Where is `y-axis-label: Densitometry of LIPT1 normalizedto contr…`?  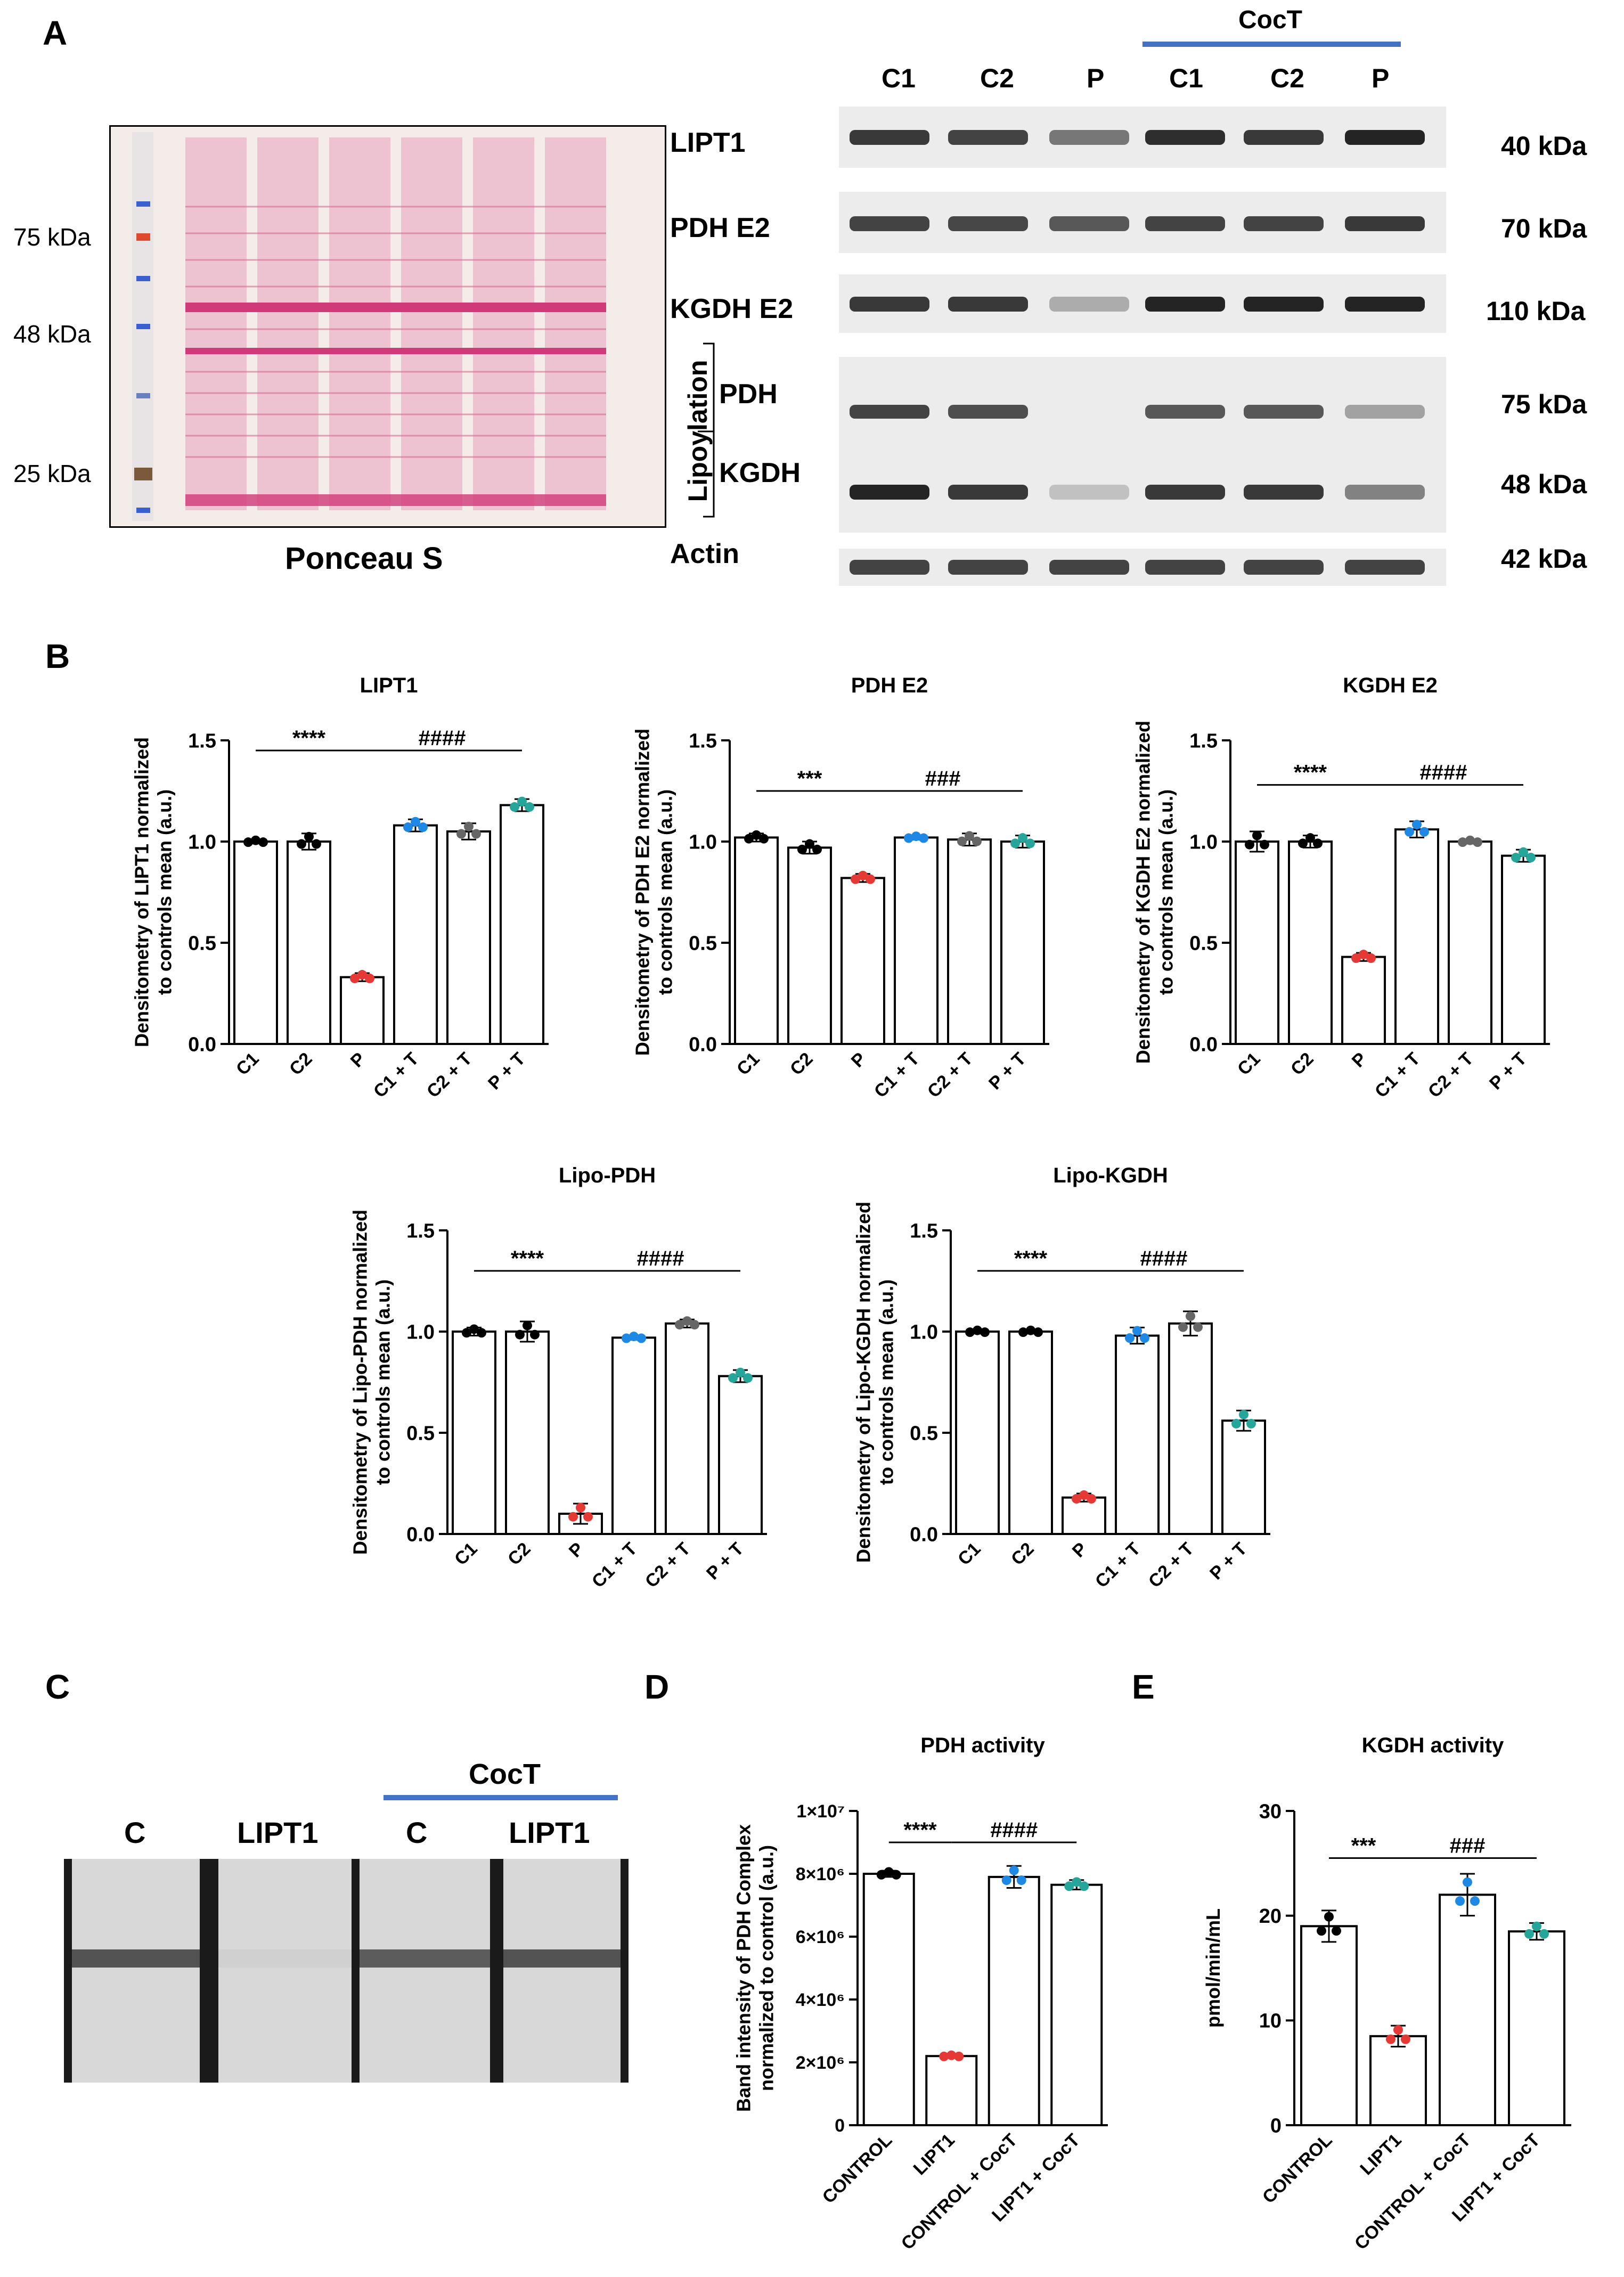 y-axis-label: Densitometry of LIPT1 normalizedto contr… is located at coordinates (152, 892).